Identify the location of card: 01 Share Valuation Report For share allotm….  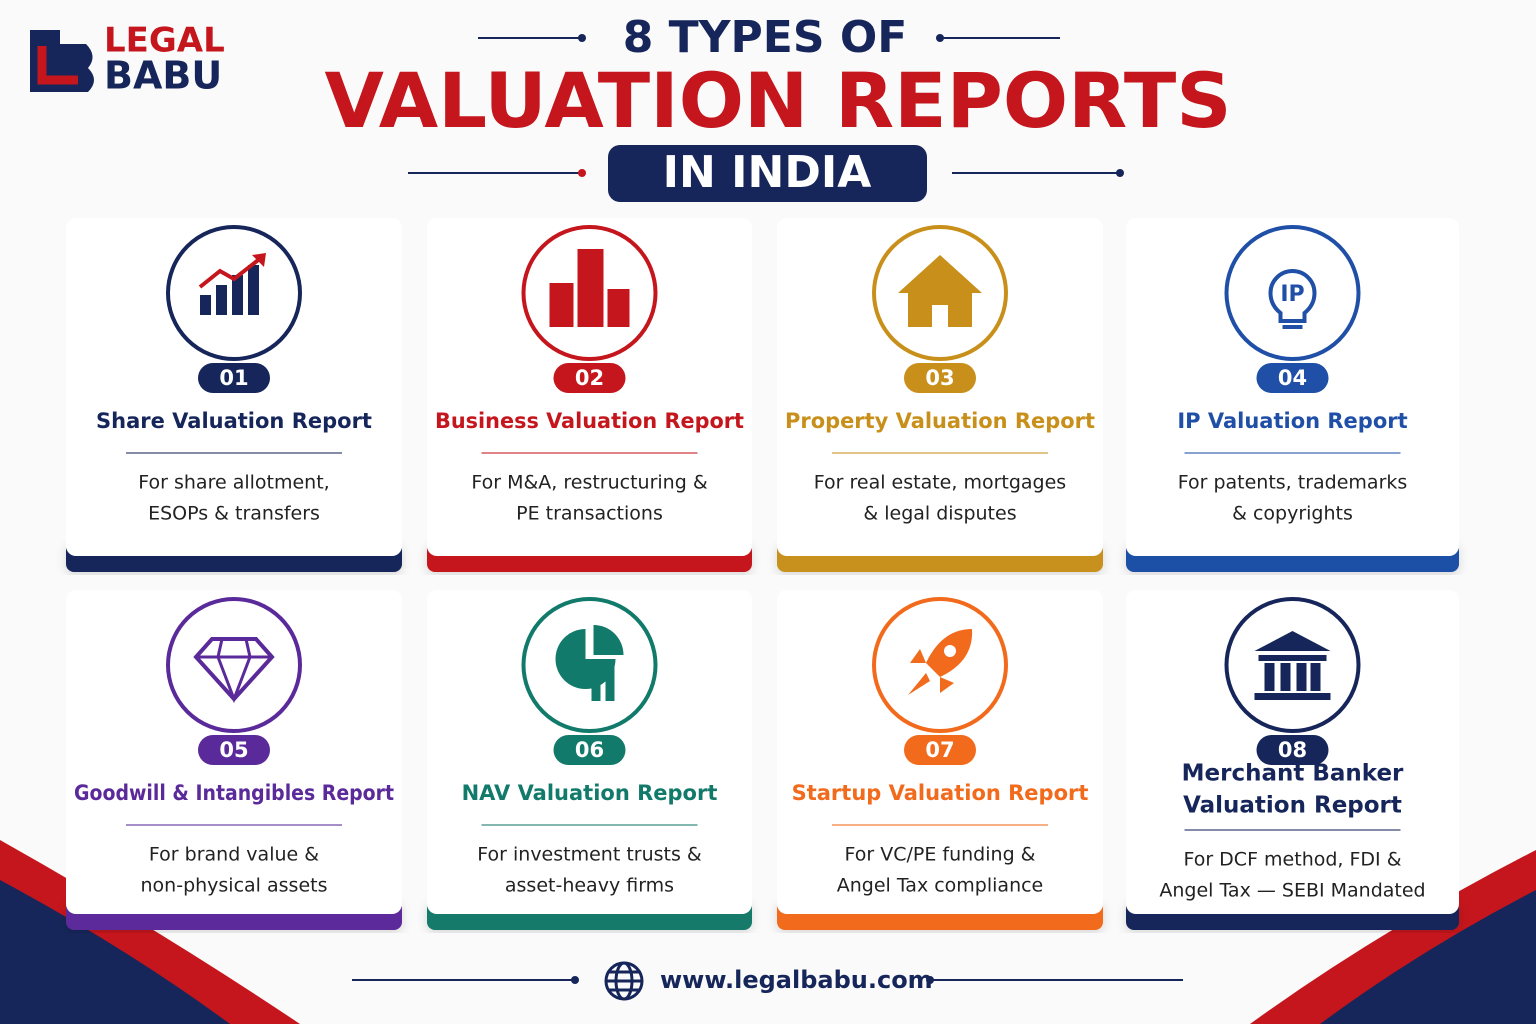
(234, 395).